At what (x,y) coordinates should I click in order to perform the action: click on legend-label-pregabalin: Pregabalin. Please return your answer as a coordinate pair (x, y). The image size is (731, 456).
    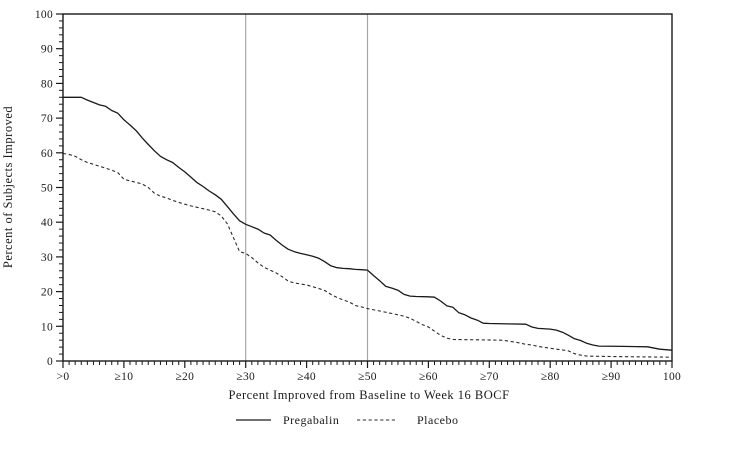
    Looking at the image, I should click on (311, 420).